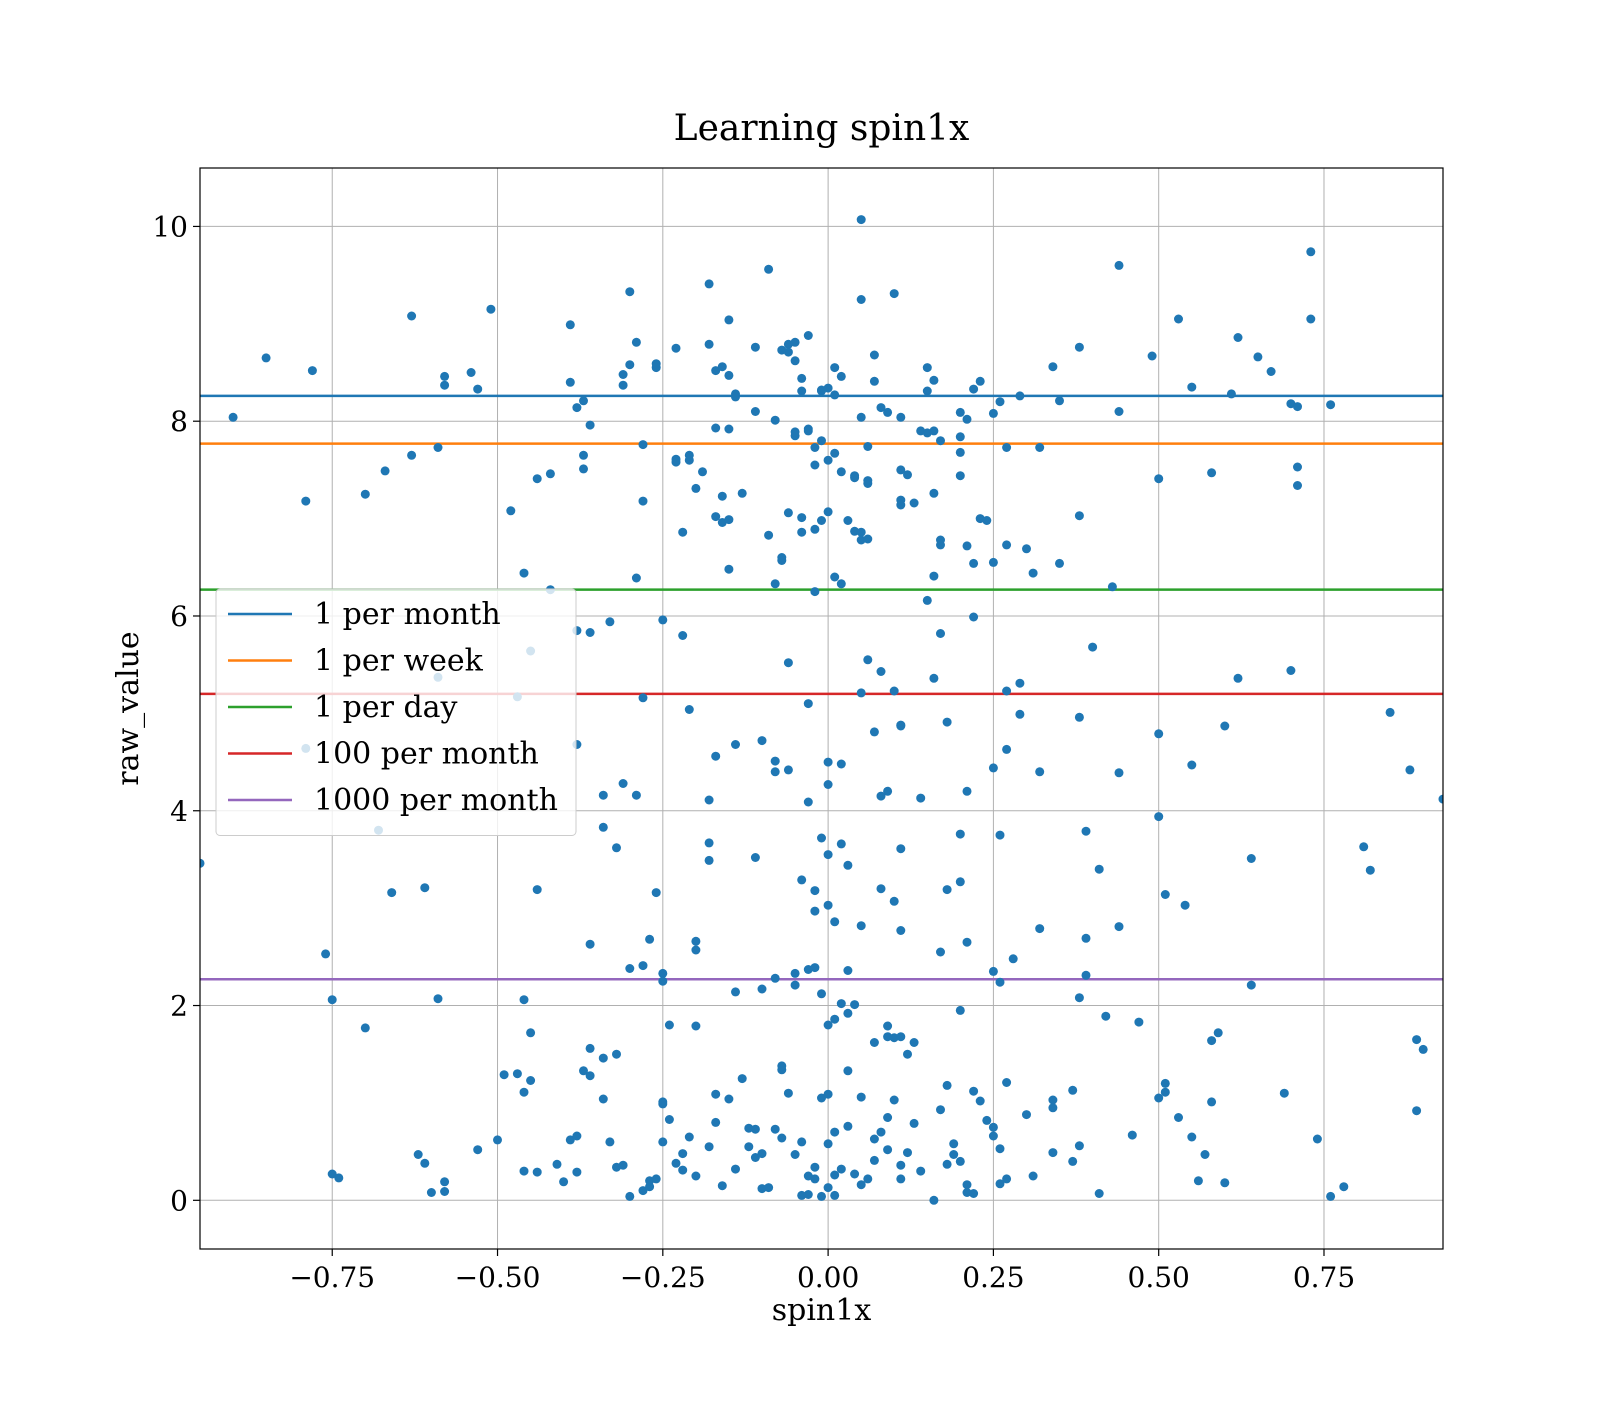  What do you see at coordinates (436, 800) in the screenshot?
I see `legend-label-5: 1000 per month` at bounding box center [436, 800].